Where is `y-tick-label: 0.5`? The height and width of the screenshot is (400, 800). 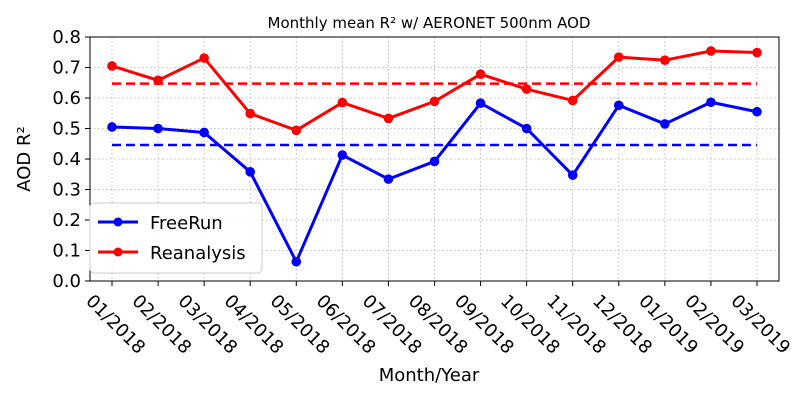
y-tick-label: 0.5 is located at coordinates (66, 129).